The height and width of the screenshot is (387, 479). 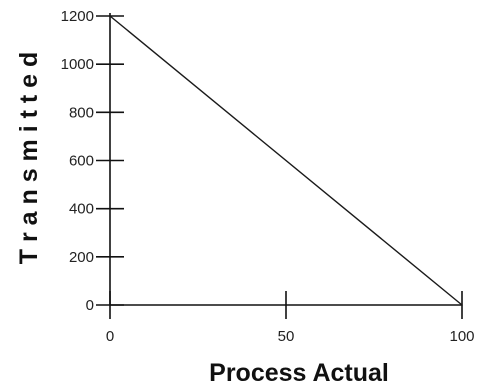 I want to click on x-axis-title: Process Actual, so click(x=299, y=373).